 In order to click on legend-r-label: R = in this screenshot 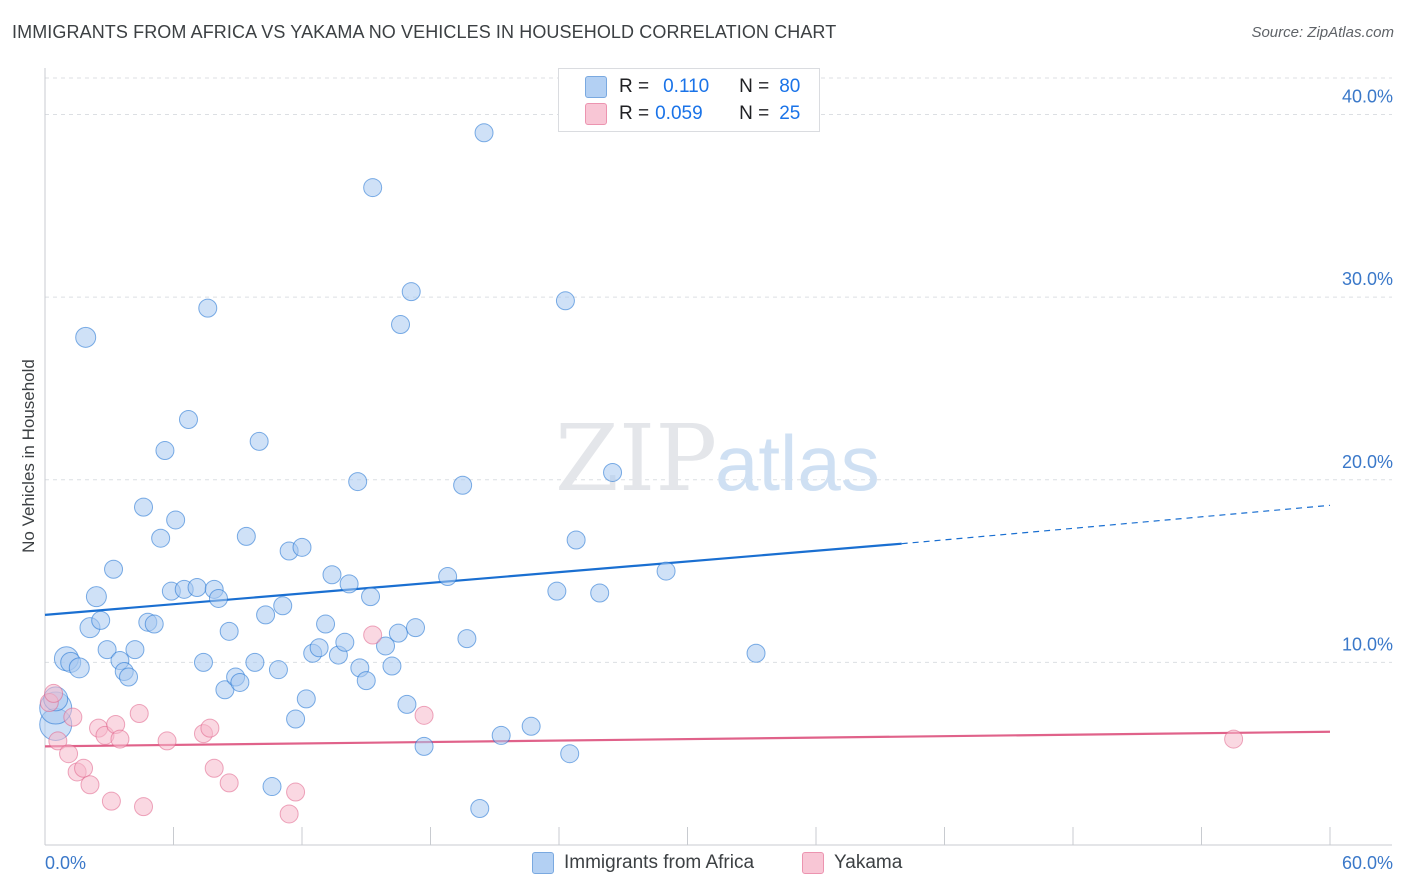, I will do `click(634, 86)`.